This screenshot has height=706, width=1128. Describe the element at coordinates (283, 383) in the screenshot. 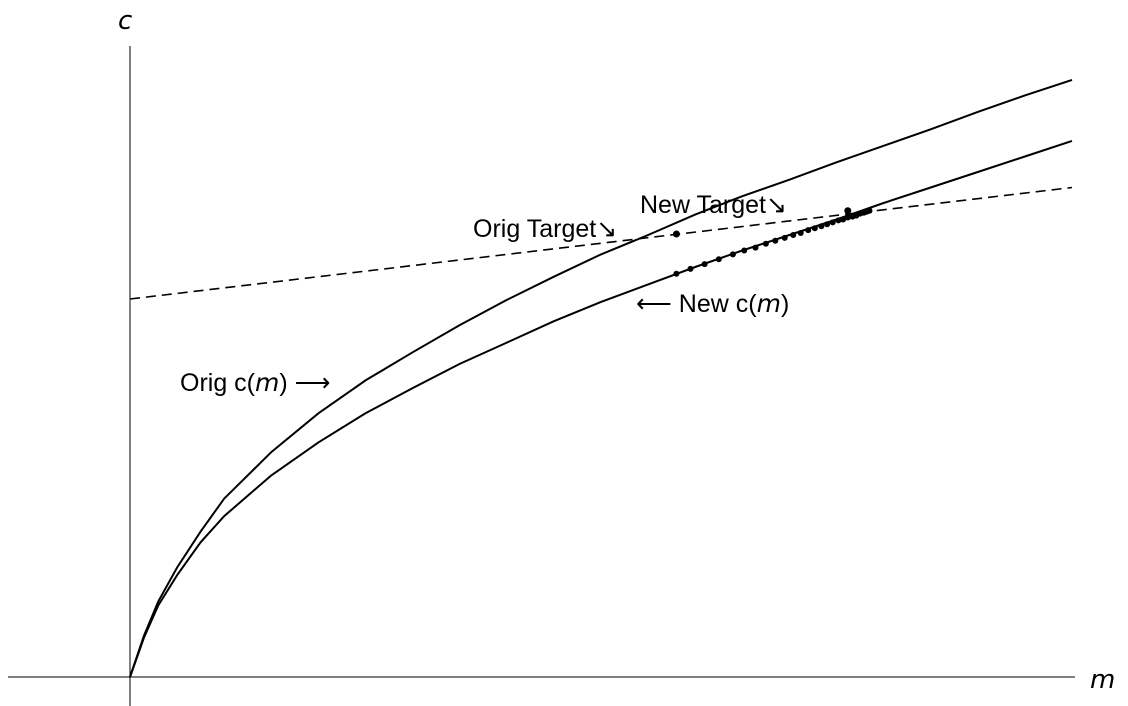

I see `orig-c-label-close: )` at that location.